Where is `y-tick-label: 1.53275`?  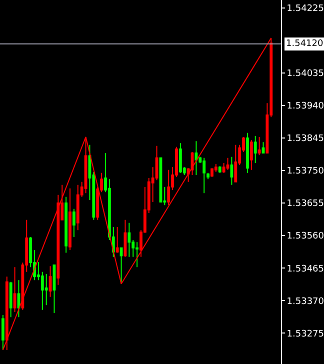 y-tick-label: 1.53275 is located at coordinates (305, 334).